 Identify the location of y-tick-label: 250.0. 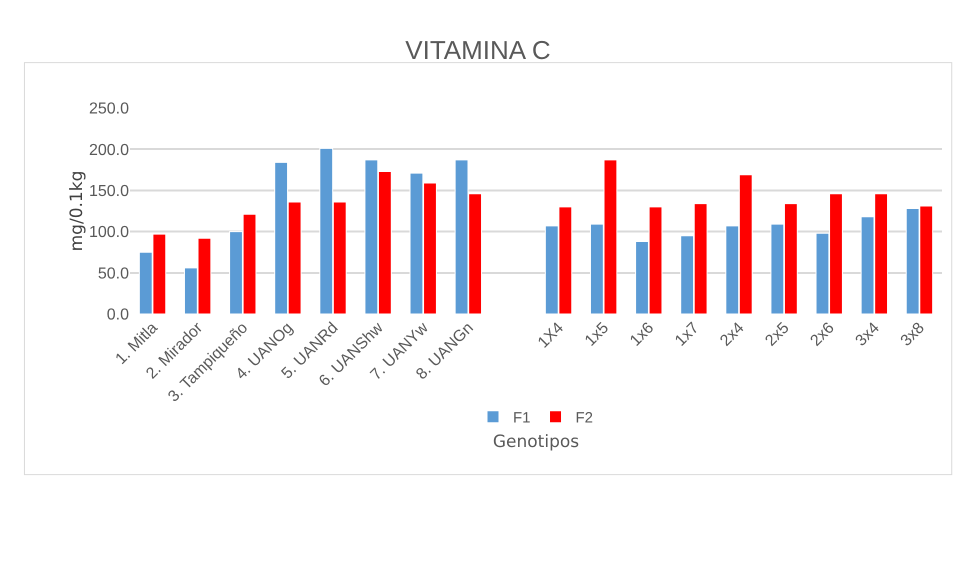
(109, 109).